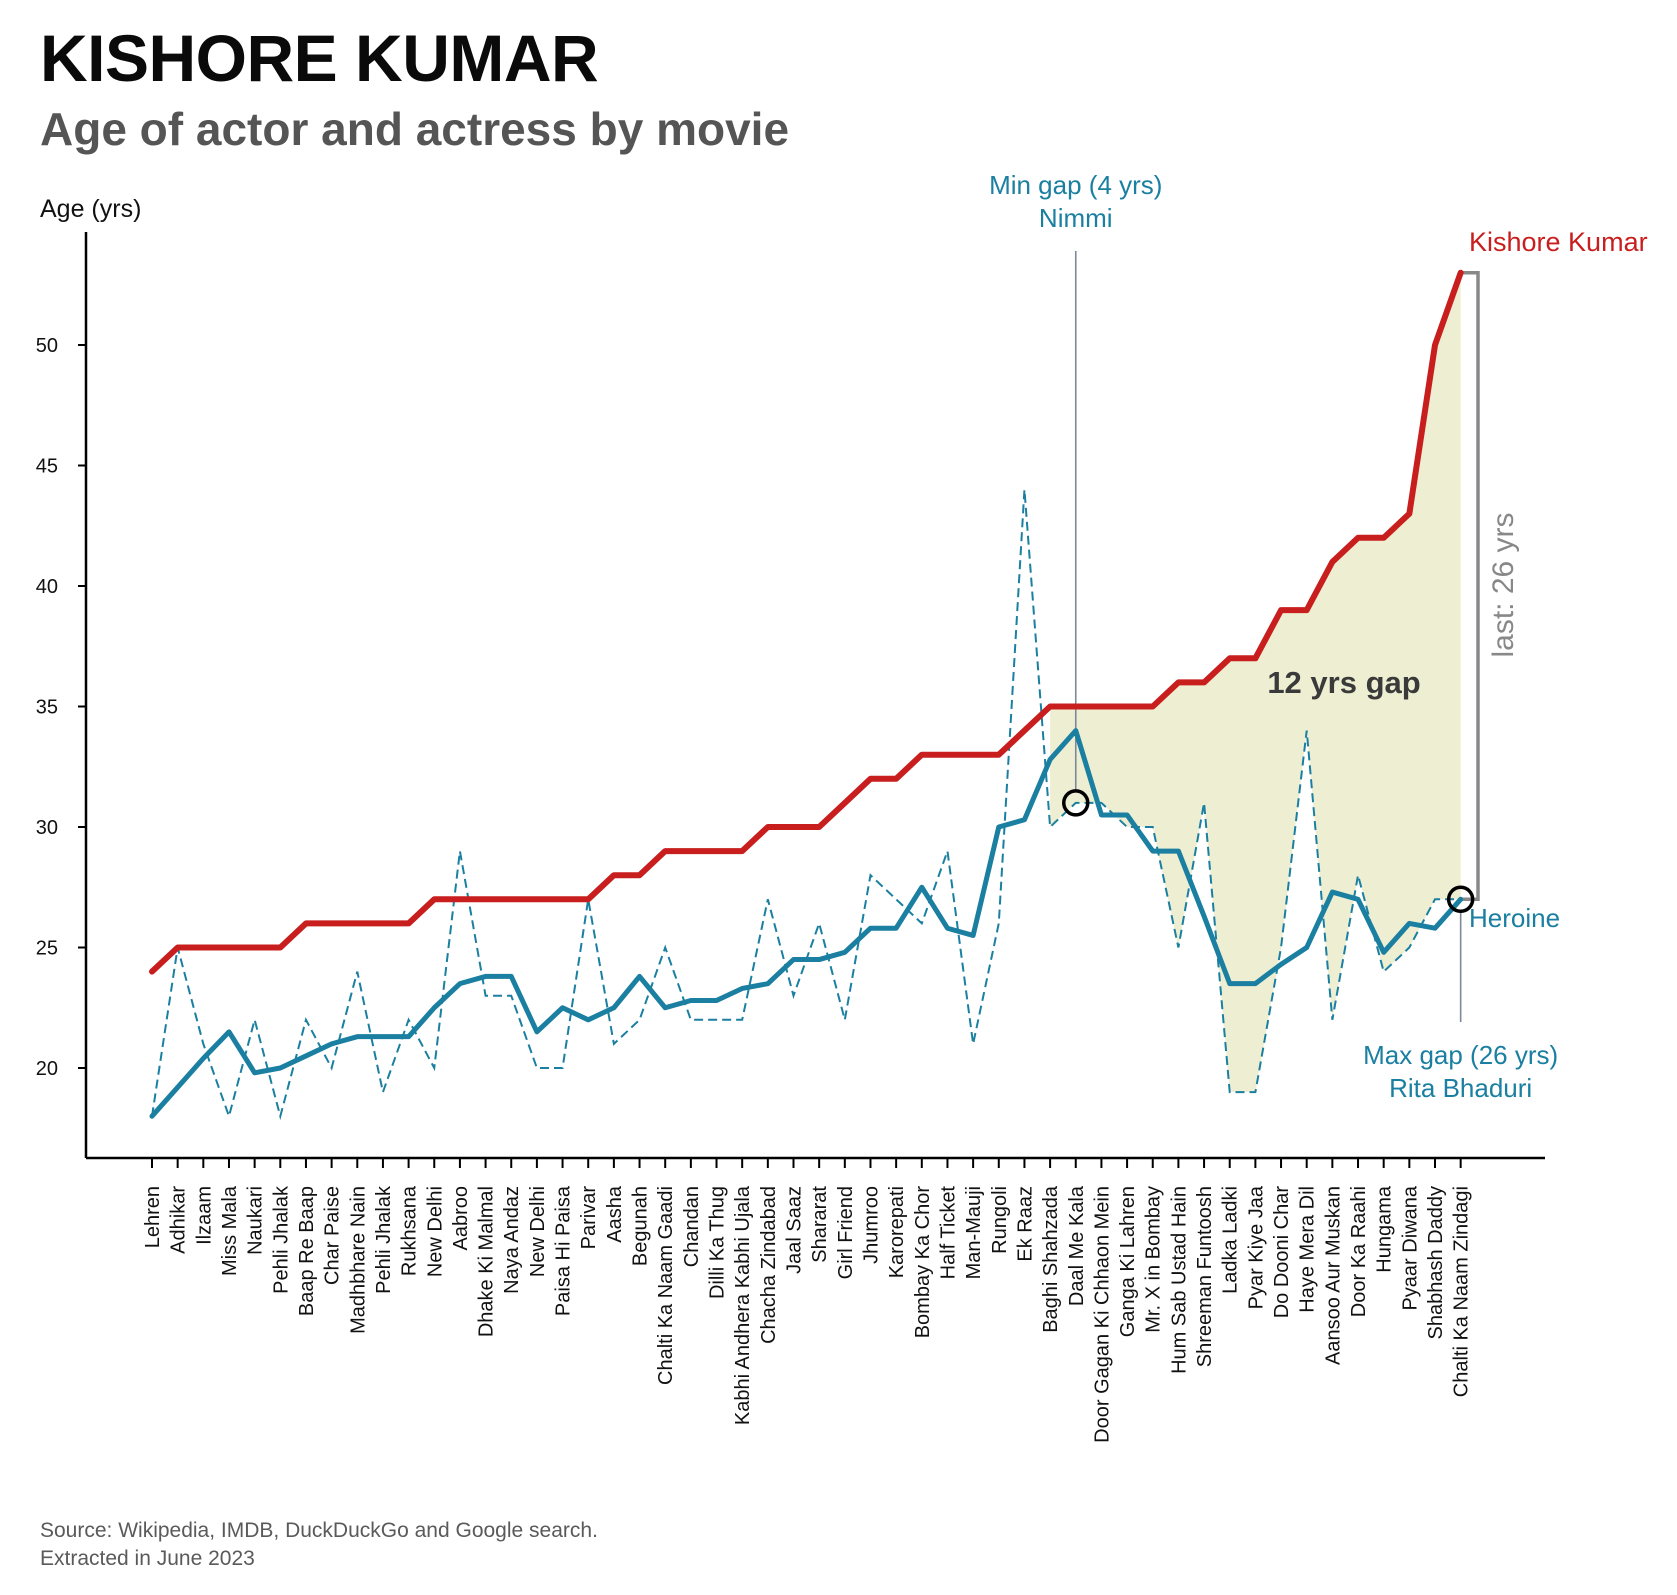  I want to click on x-tick-label: Naya Andaz, so click(512, 1240).